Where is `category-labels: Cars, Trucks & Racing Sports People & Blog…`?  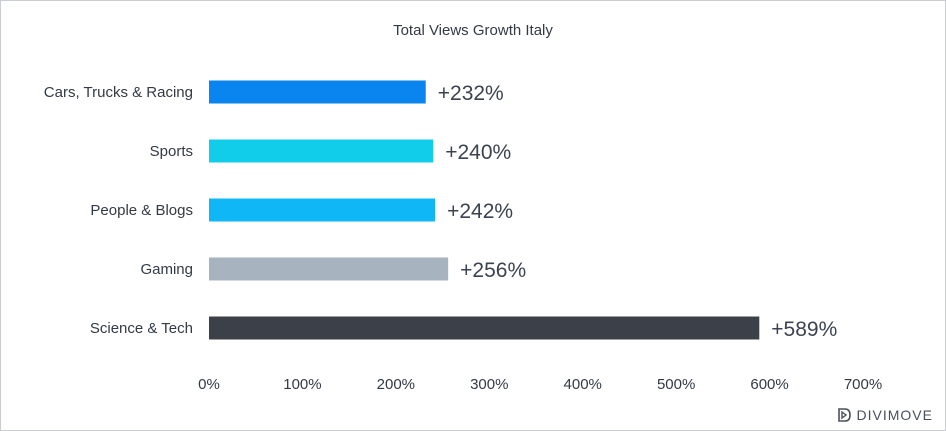 category-labels: Cars, Trucks & Racing Sports People & Blog… is located at coordinates (118, 210).